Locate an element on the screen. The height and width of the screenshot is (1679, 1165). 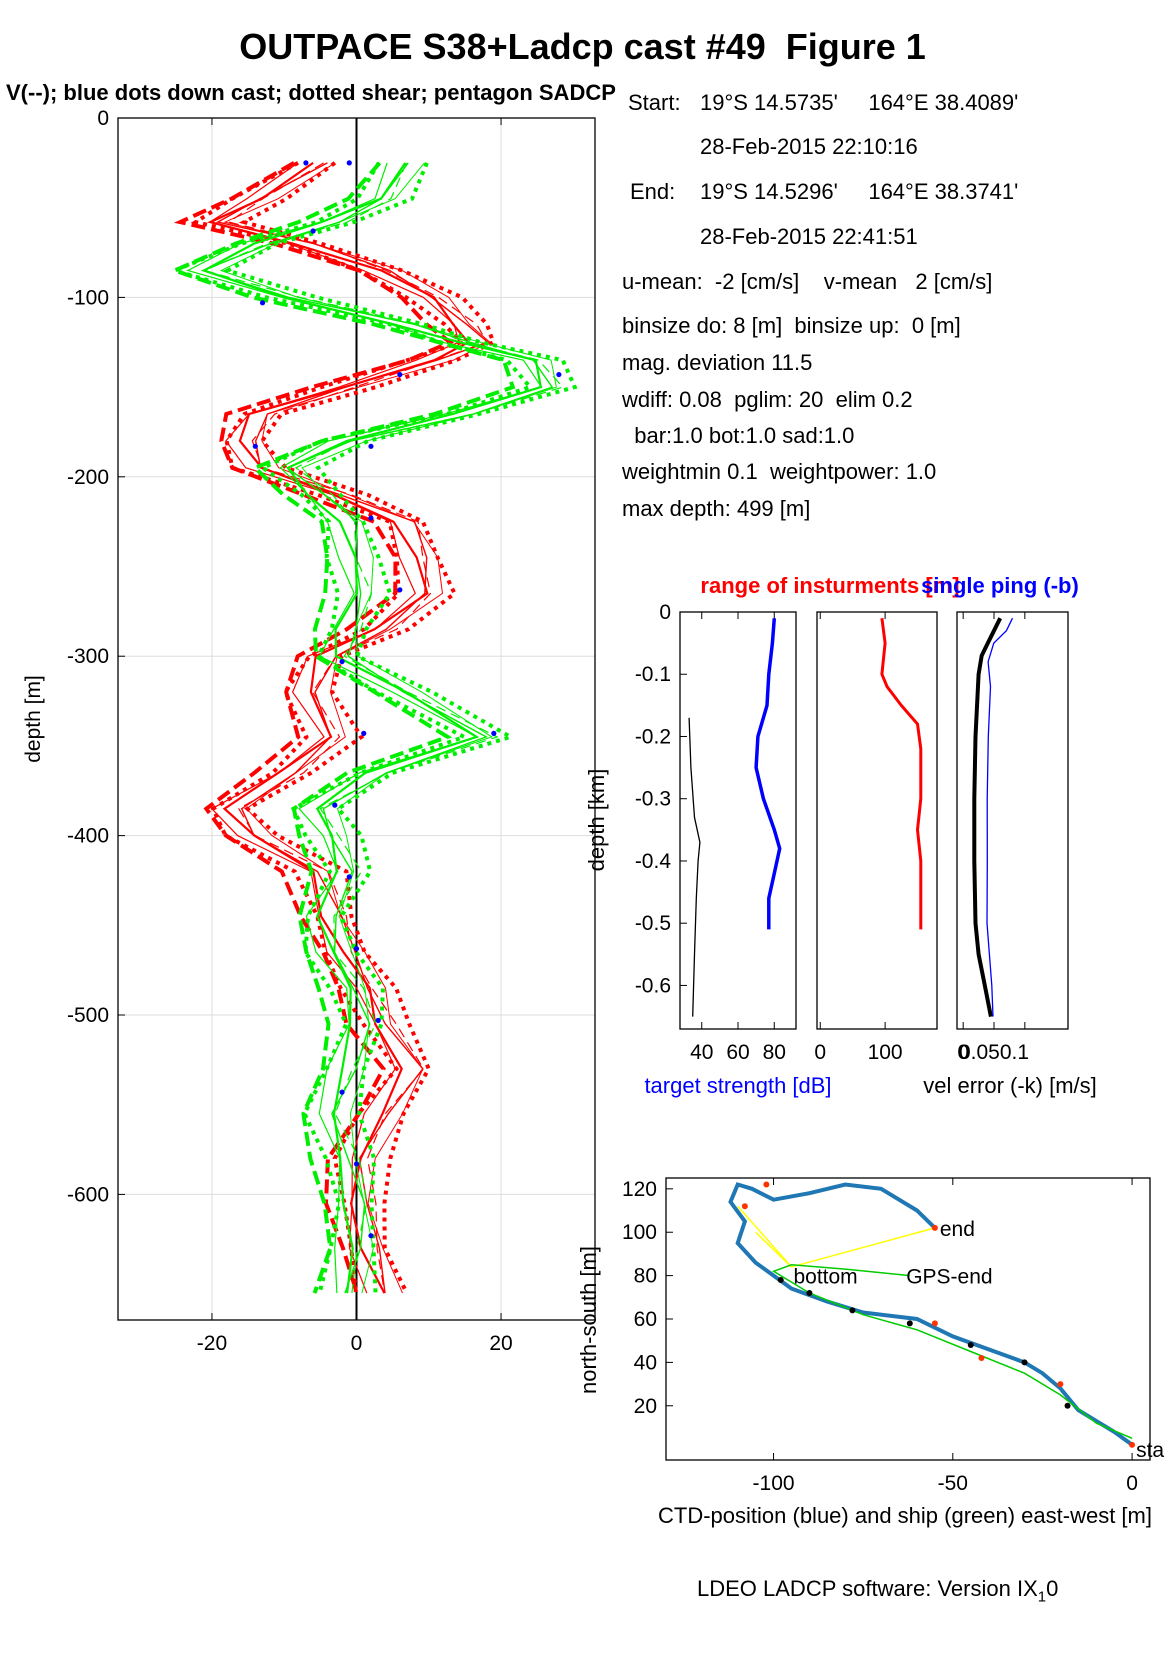
velocity-ytick-label: -600 is located at coordinates (88, 1194).